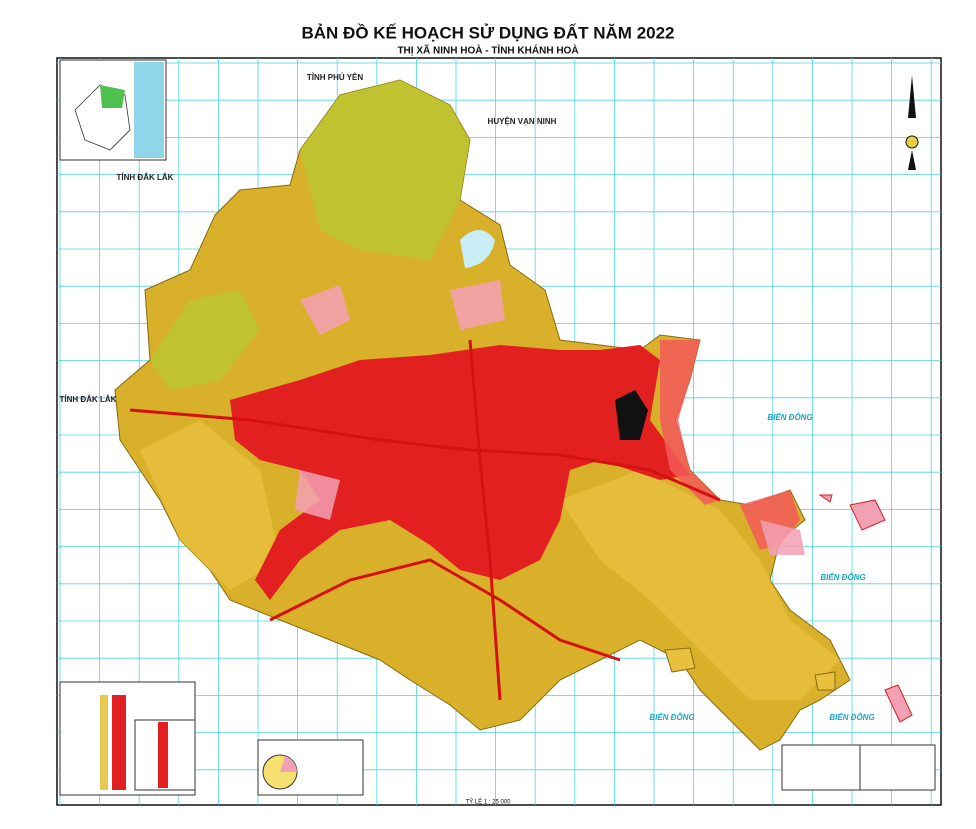  Describe the element at coordinates (487, 32) in the screenshot. I see `map-title: BẢN ĐỒ KẾ HOẠCH SỬ DỤNG ĐẤT NĂM 2022` at that location.